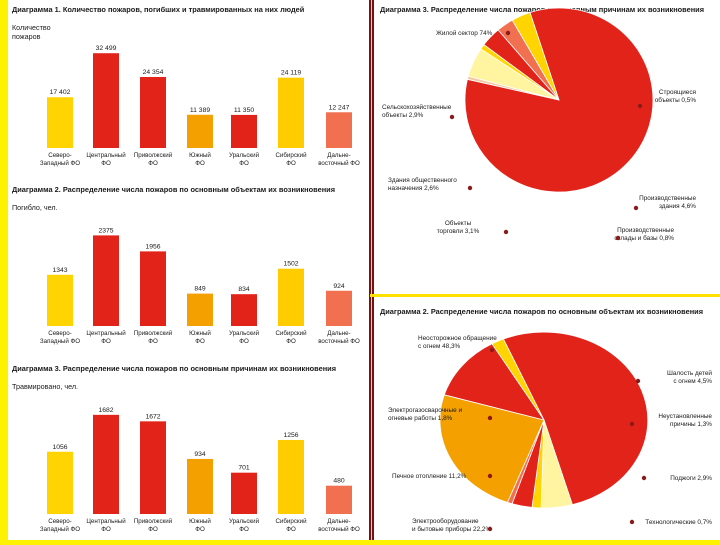 Image resolution: width=720 pixels, height=545 pixels. Describe the element at coordinates (676, 100) in the screenshot. I see `pie-label-line: объекты 0,5%` at that location.